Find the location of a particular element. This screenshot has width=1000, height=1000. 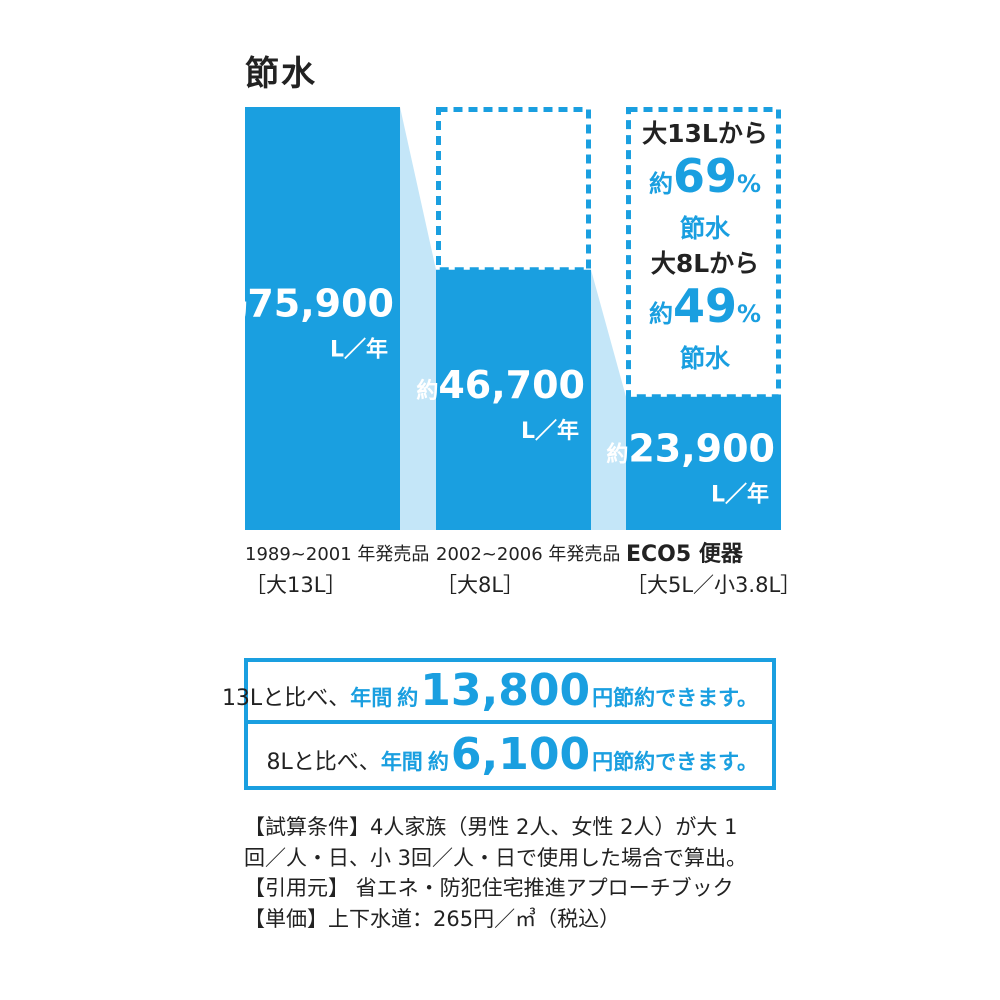

category-2-capacity: ［大8L］ is located at coordinates (480, 585).